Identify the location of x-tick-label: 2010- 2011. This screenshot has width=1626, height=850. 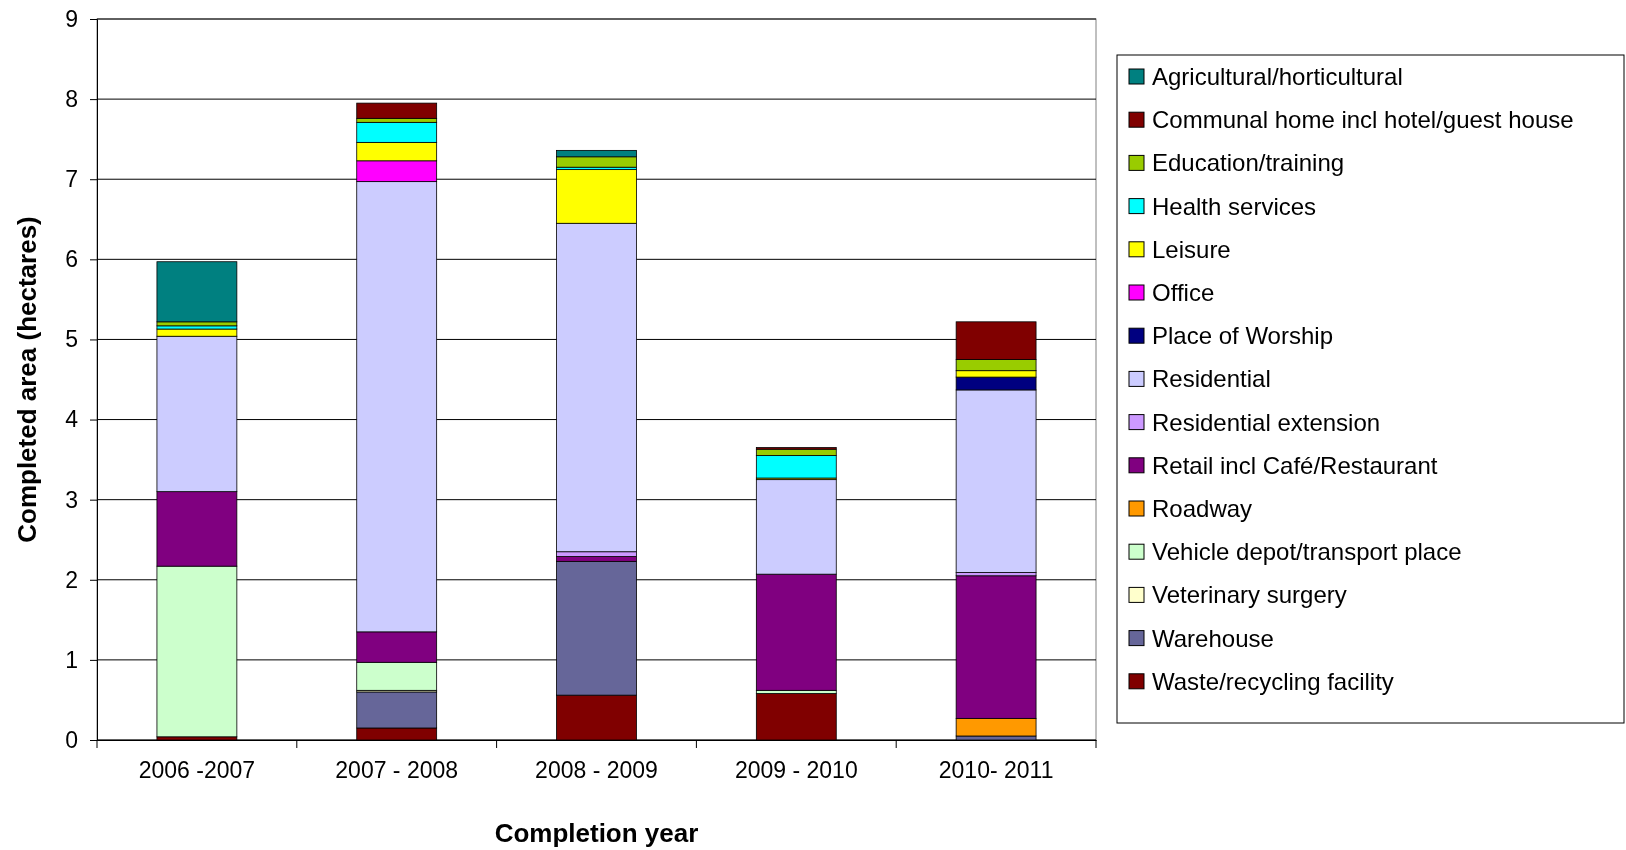
(996, 770).